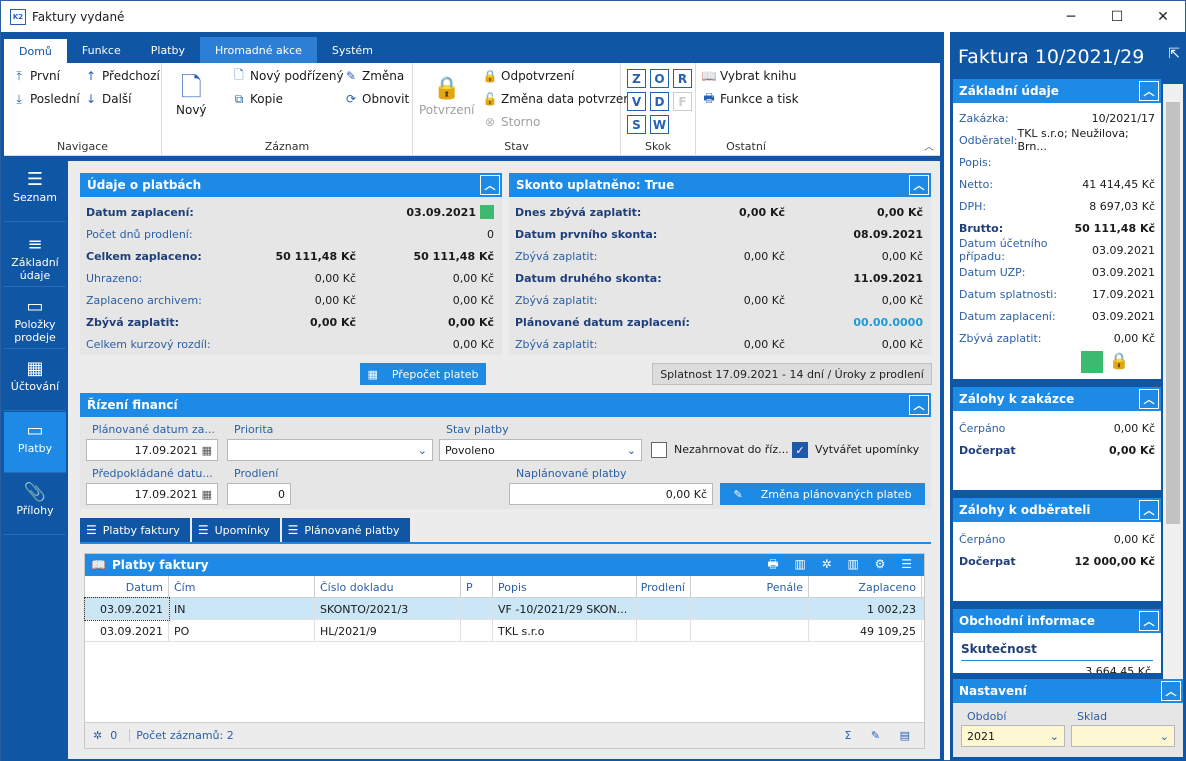  Describe the element at coordinates (447, 96) in the screenshot. I see `confirm-button: 🔒 Potvrzení` at that location.